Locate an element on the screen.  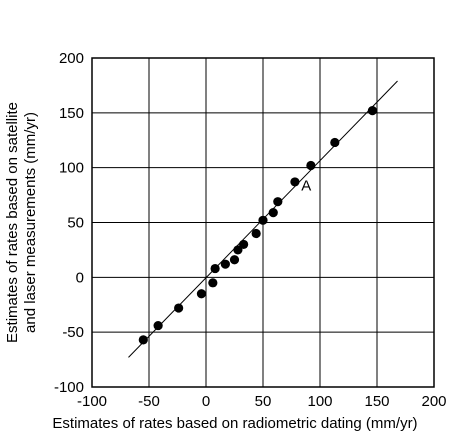
y-tick-label: -50 is located at coordinates (73, 332).